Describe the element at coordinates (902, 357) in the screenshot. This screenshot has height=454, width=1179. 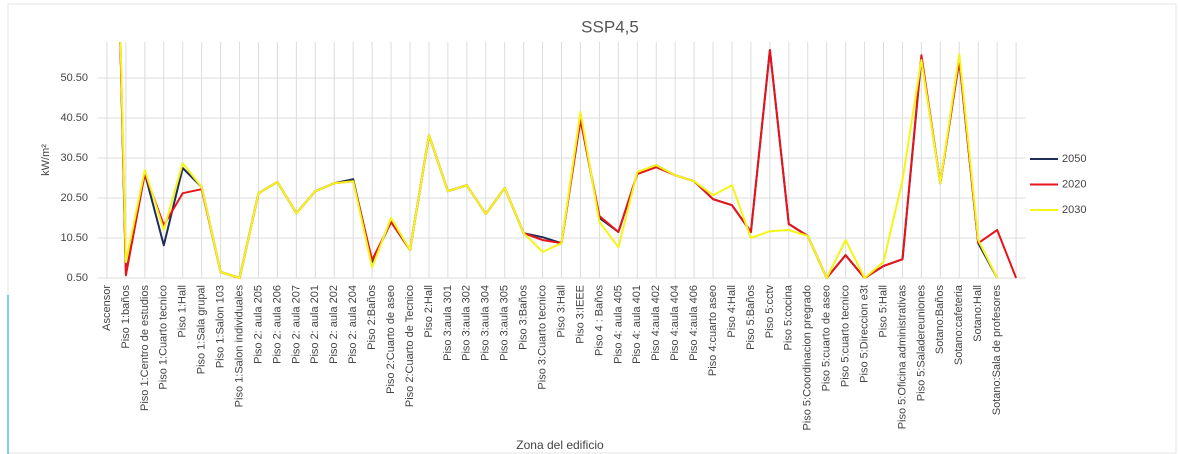
I see `x-tick-label: Piso 5:Oficina administrativas` at that location.